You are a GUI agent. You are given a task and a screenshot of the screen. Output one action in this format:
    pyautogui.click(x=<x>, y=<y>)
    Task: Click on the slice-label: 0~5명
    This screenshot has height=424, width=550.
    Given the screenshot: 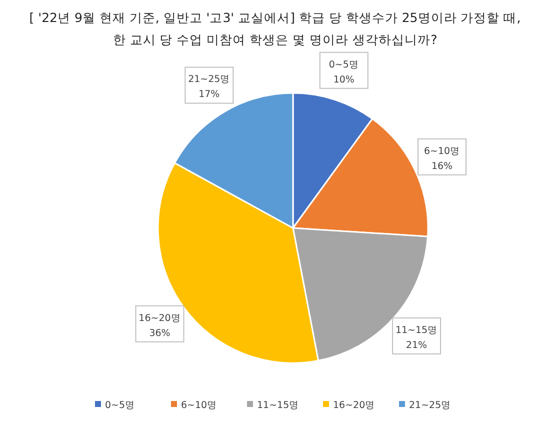 What is the action you would take?
    pyautogui.click(x=343, y=64)
    